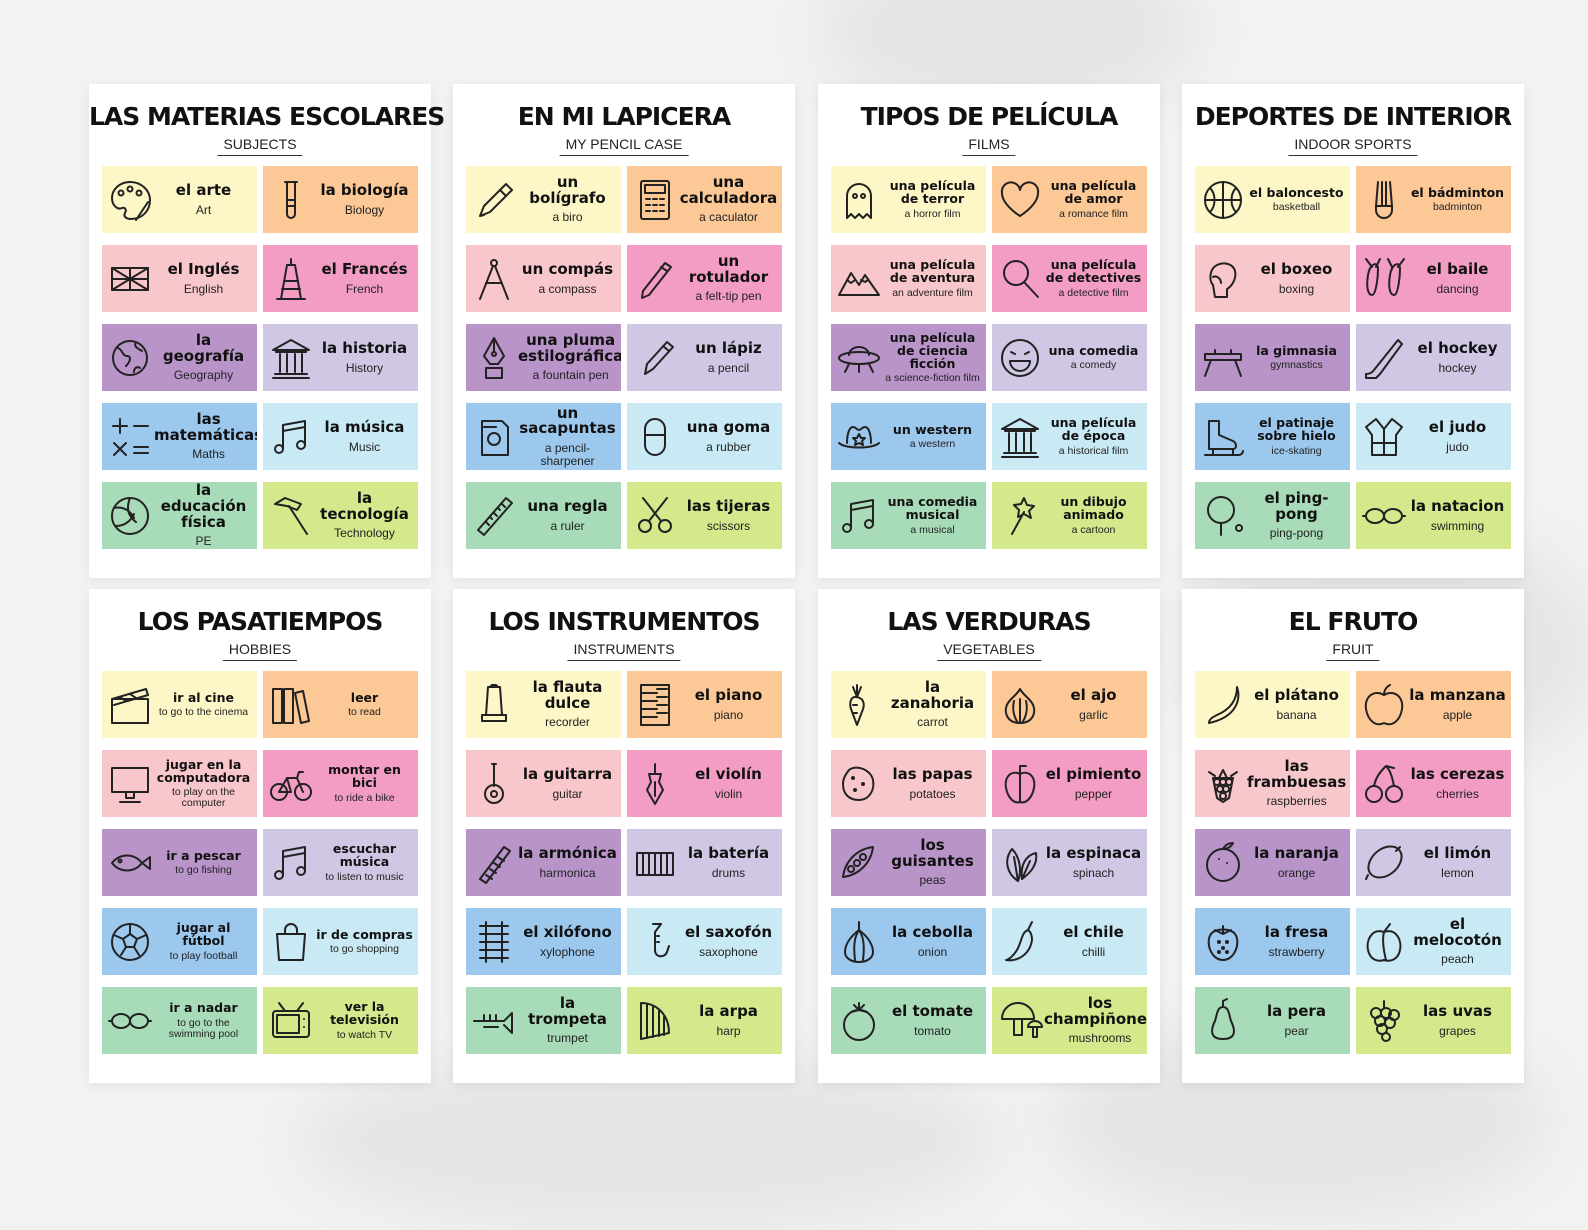 The height and width of the screenshot is (1230, 1588). Describe the element at coordinates (1384, 437) in the screenshot. I see `judo-gi-icon` at that location.